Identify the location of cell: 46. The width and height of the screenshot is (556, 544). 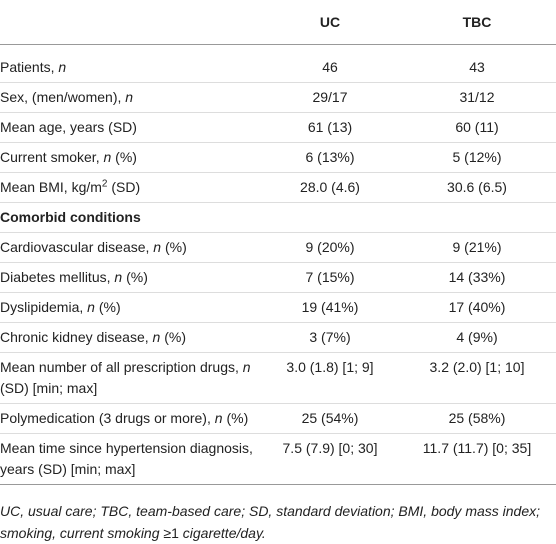
(330, 63).